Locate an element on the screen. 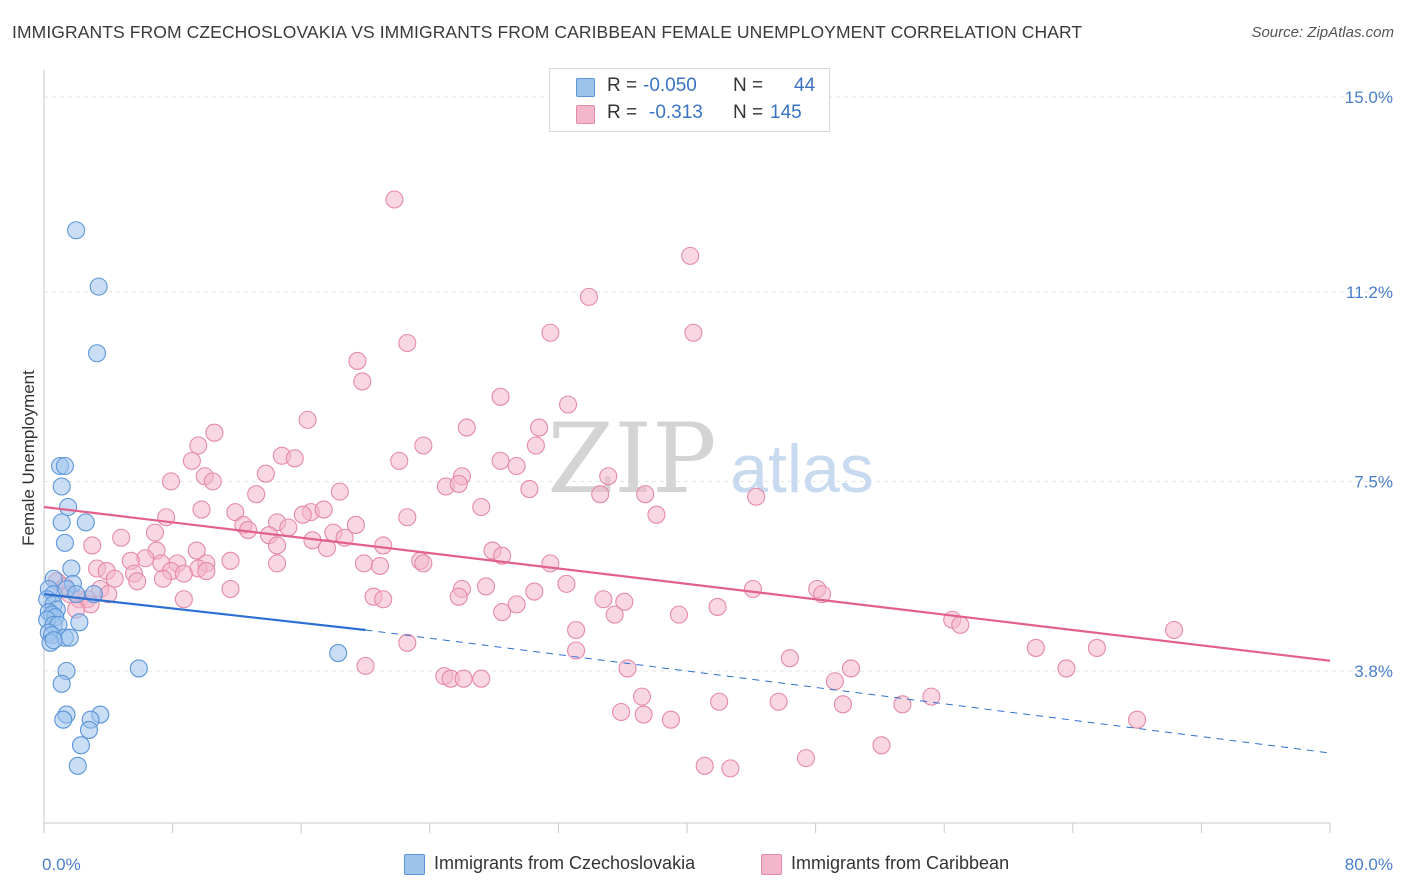 This screenshot has width=1406, height=892. y-tick-label: 7.5% is located at coordinates (1373, 481).